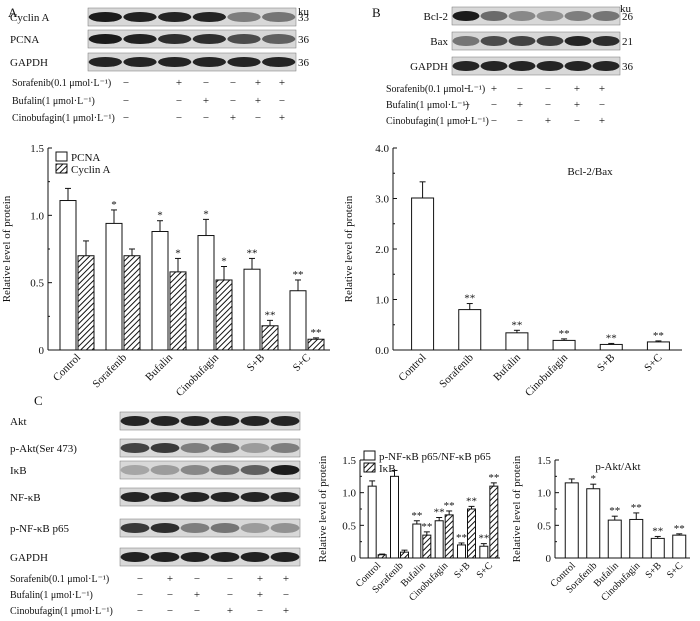 The height and width of the screenshot is (621, 700). I want to click on y-tick-label: 2.0, so click(382, 250).